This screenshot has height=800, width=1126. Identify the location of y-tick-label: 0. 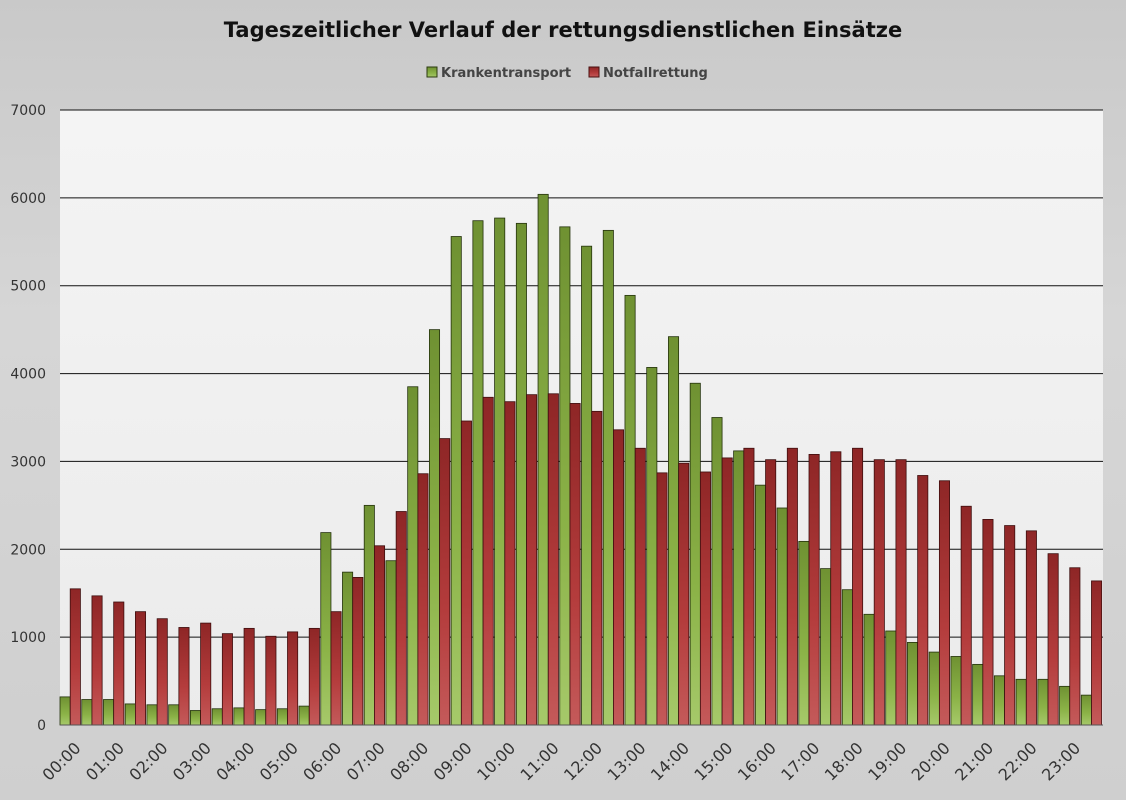
(41, 726).